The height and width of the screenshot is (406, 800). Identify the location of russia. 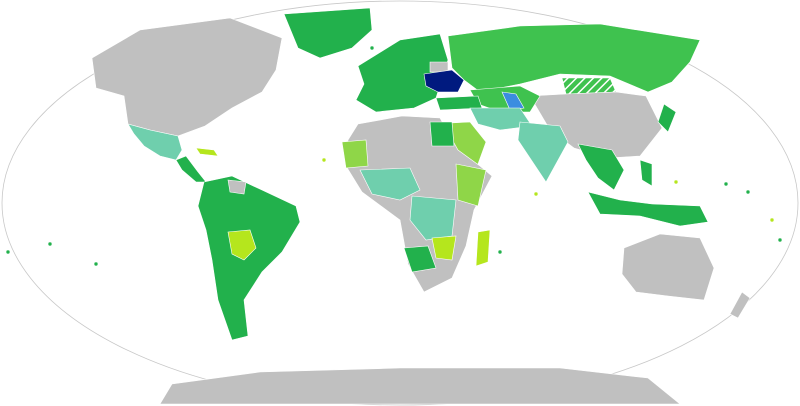
(574, 58).